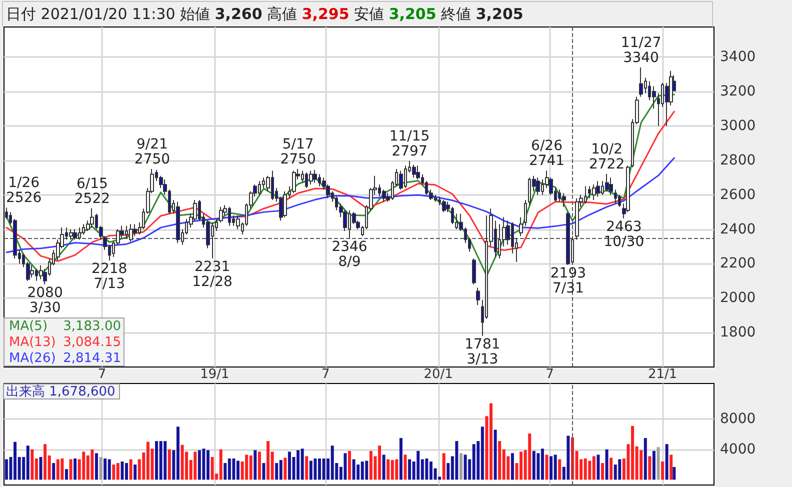  Describe the element at coordinates (738, 449) in the screenshot. I see `y-tick-label: 4000` at that location.